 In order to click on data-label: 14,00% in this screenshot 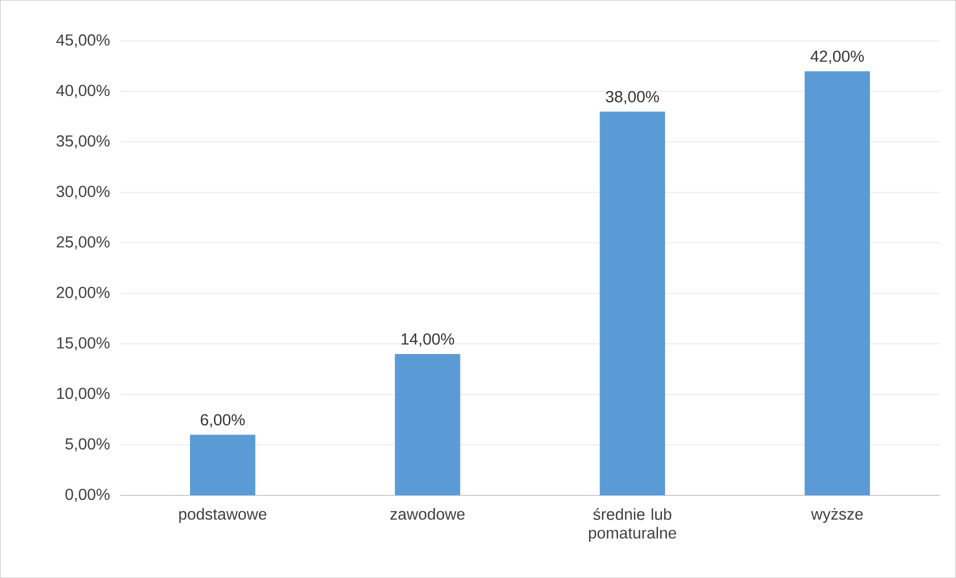, I will do `click(428, 339)`.